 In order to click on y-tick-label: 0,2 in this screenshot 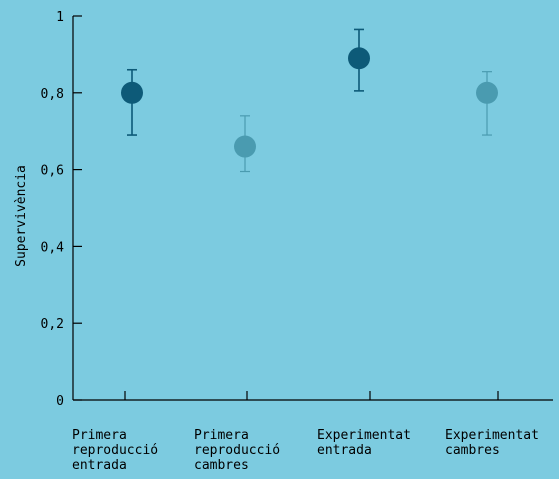, I will do `click(52, 324)`.